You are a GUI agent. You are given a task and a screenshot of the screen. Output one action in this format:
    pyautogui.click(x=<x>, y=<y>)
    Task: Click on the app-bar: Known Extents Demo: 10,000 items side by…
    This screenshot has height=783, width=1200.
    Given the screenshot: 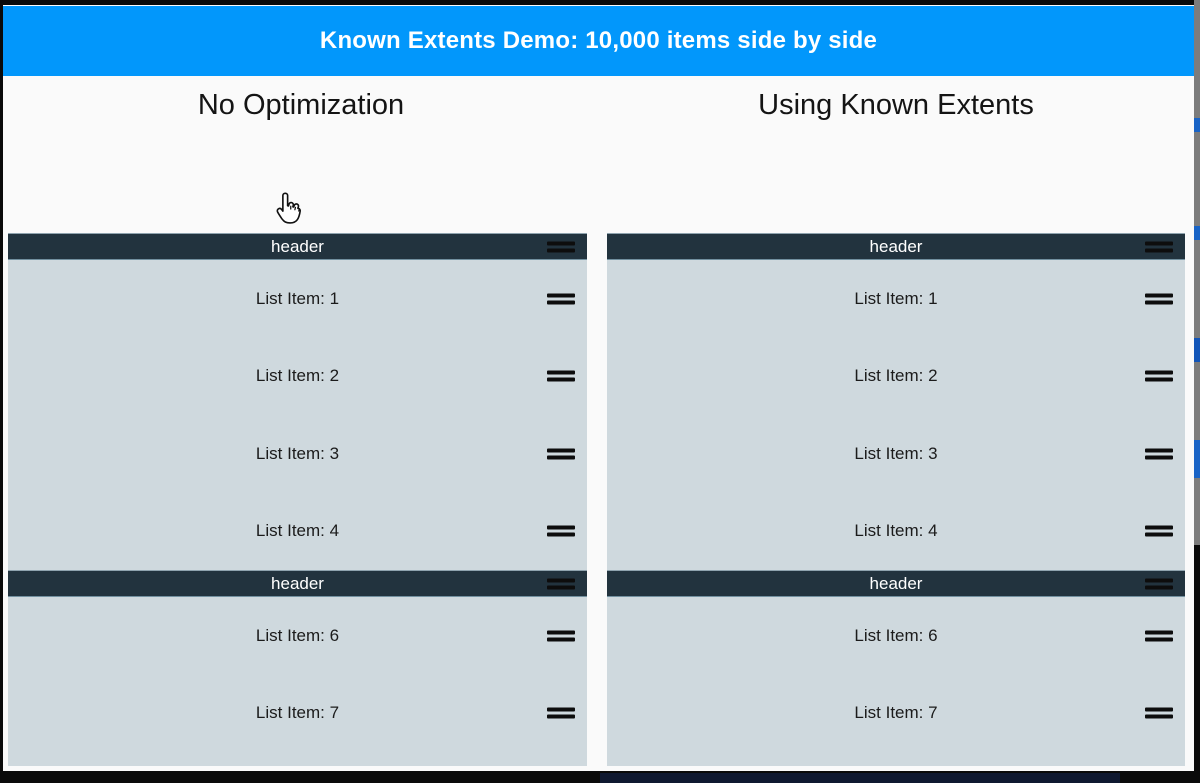 What is the action you would take?
    pyautogui.click(x=598, y=41)
    